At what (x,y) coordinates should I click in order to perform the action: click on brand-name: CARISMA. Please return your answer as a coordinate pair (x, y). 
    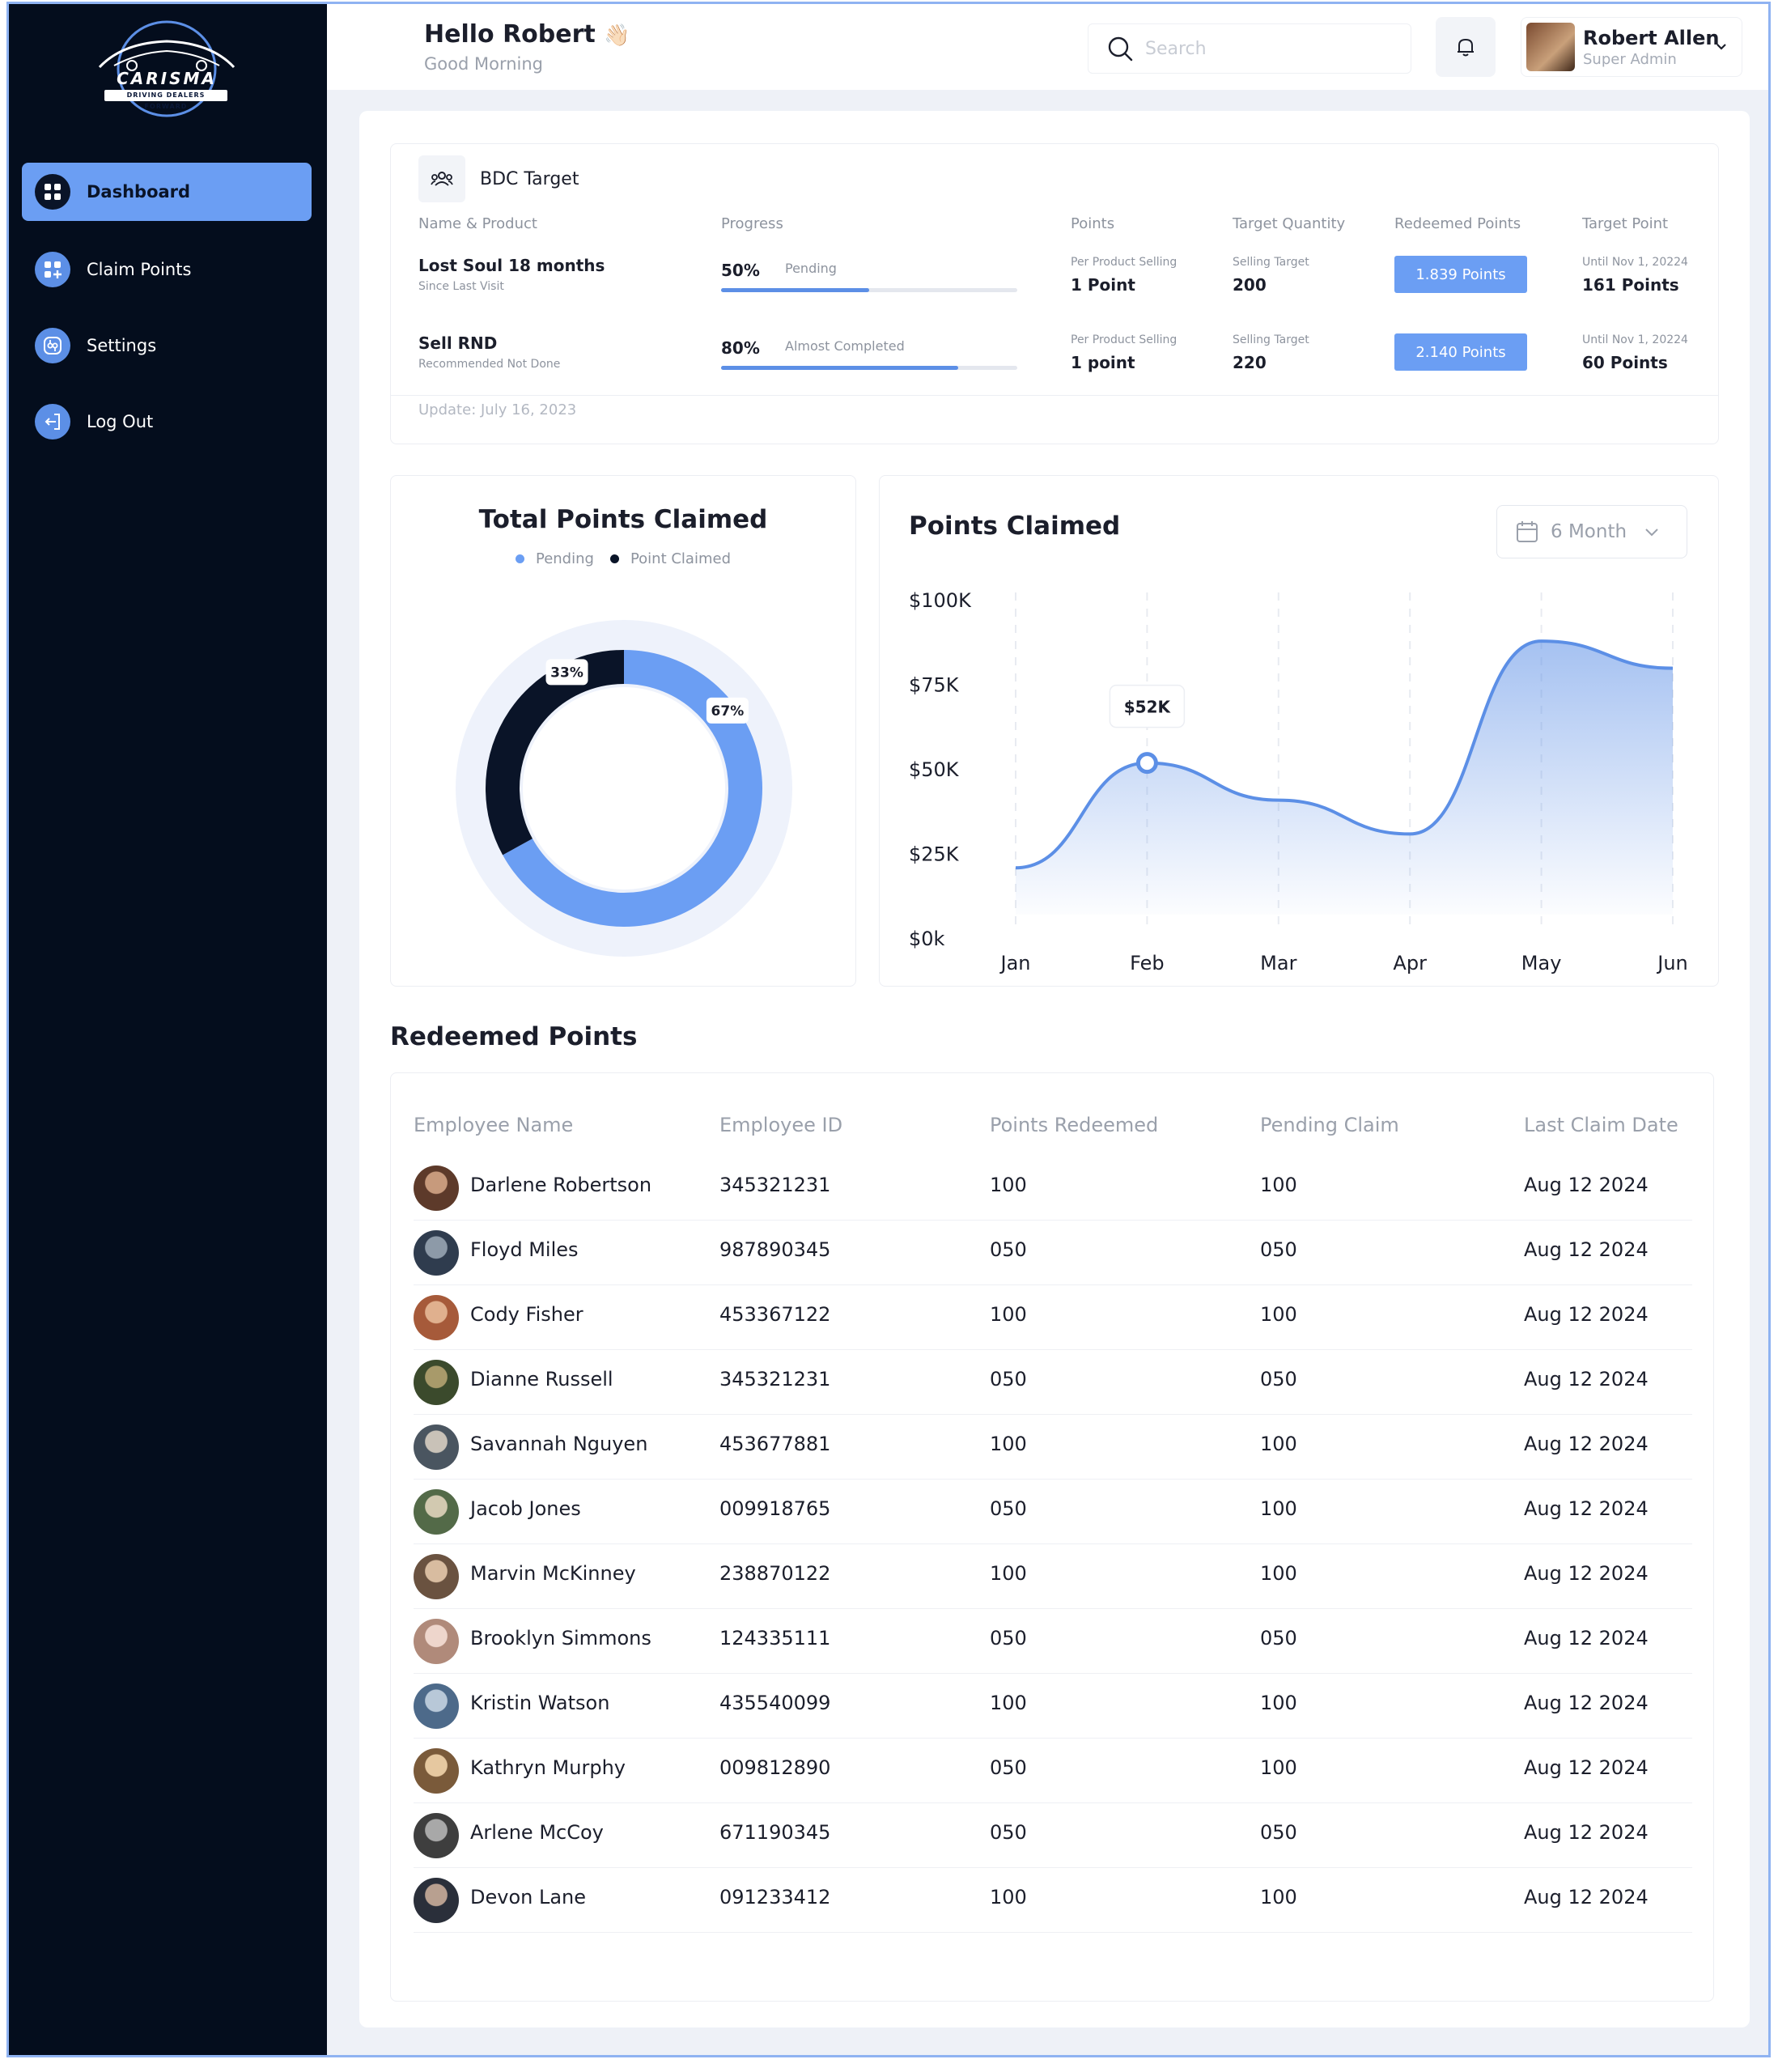
    Looking at the image, I should click on (167, 78).